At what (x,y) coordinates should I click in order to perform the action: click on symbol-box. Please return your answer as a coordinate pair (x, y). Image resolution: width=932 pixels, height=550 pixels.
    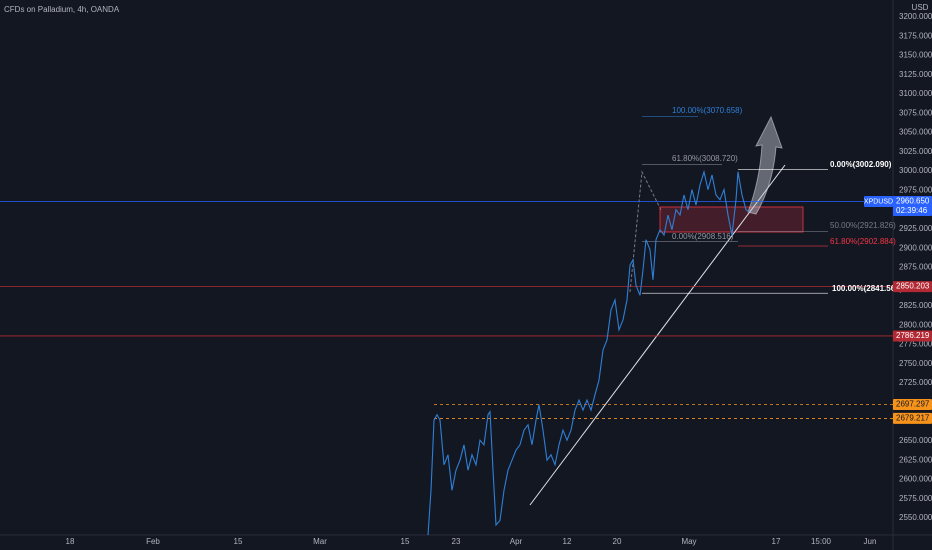
    Looking at the image, I should click on (878, 201).